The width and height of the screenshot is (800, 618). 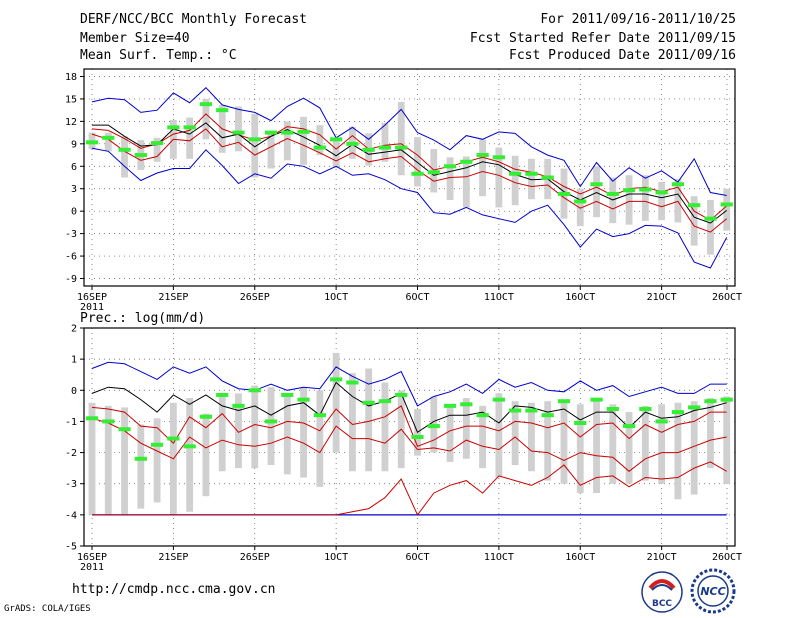 I want to click on y-tick-label: -4, so click(x=71, y=515).